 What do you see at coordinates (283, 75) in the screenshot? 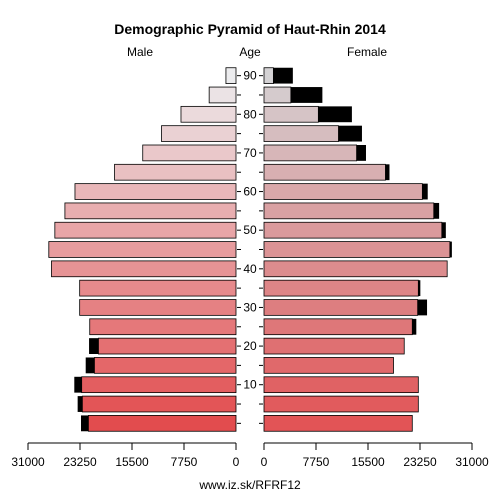
I see `female-surplus-bar-90+` at bounding box center [283, 75].